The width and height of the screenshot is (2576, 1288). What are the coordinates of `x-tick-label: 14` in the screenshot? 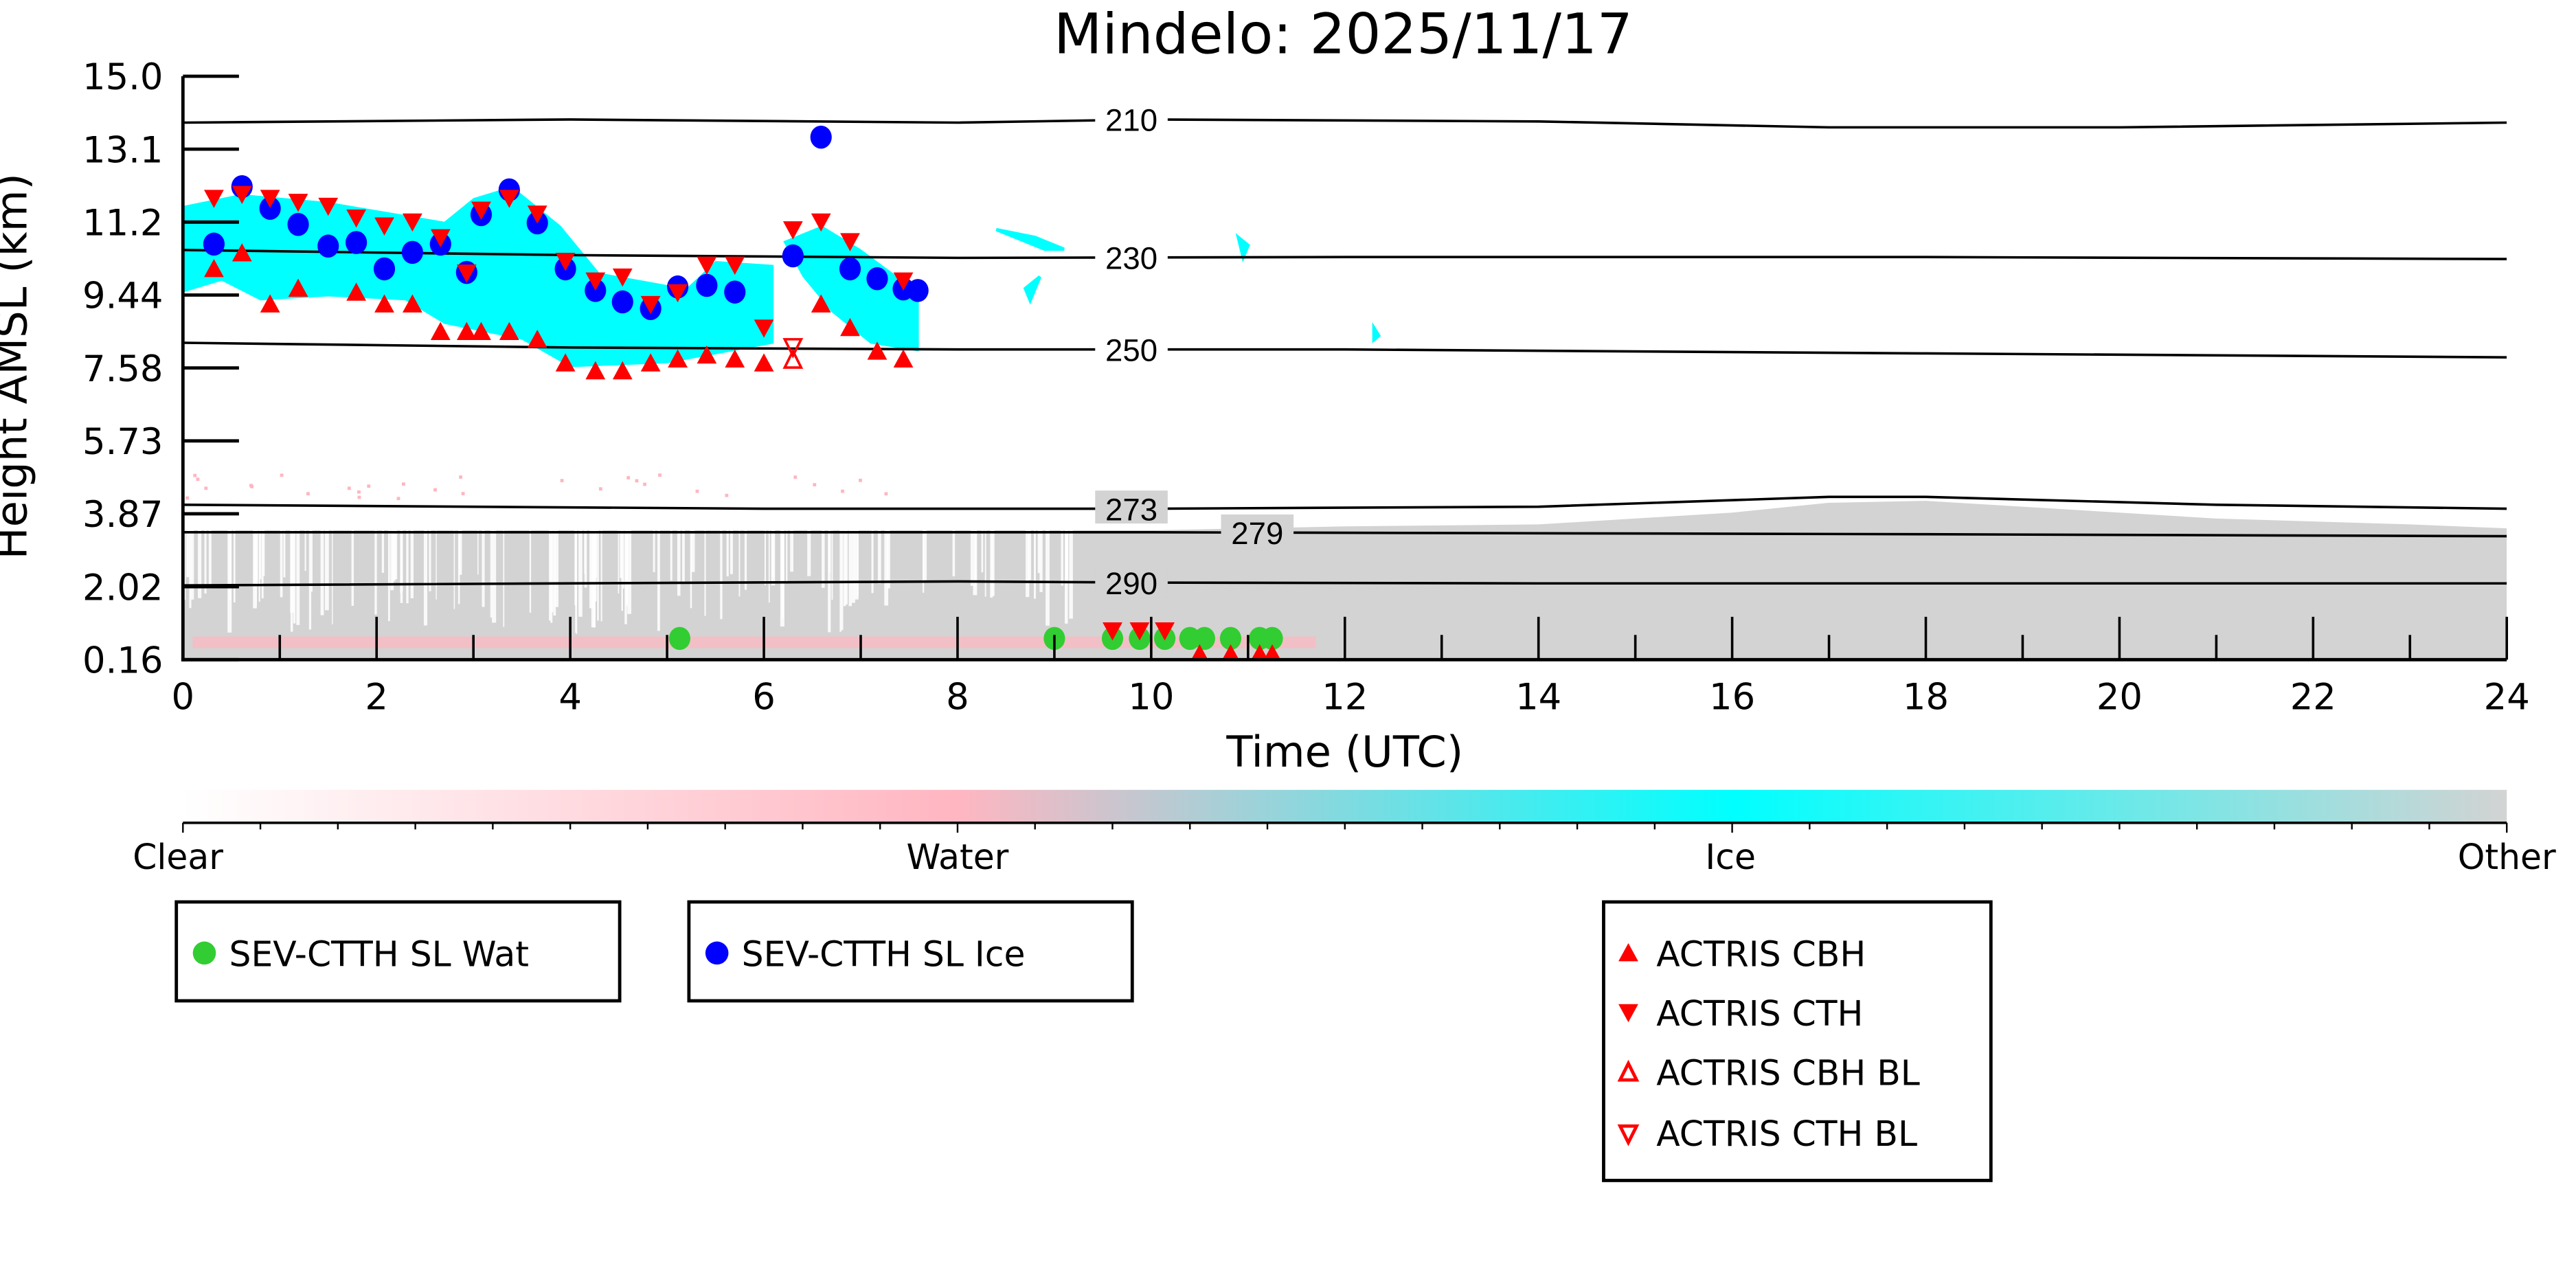 It's located at (1538, 697).